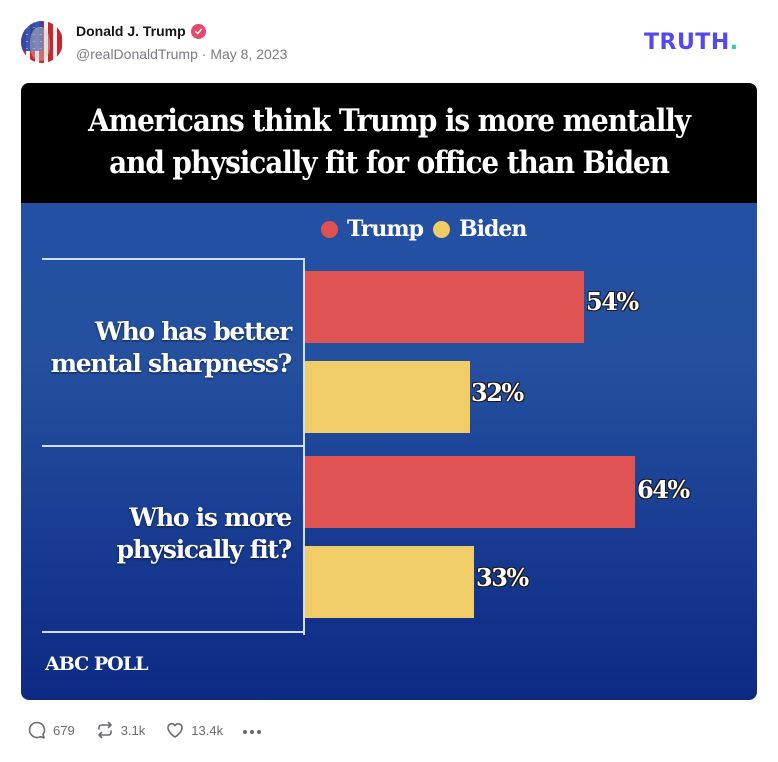 The image size is (778, 762). What do you see at coordinates (198, 31) in the screenshot?
I see `verified-badge-icon` at bounding box center [198, 31].